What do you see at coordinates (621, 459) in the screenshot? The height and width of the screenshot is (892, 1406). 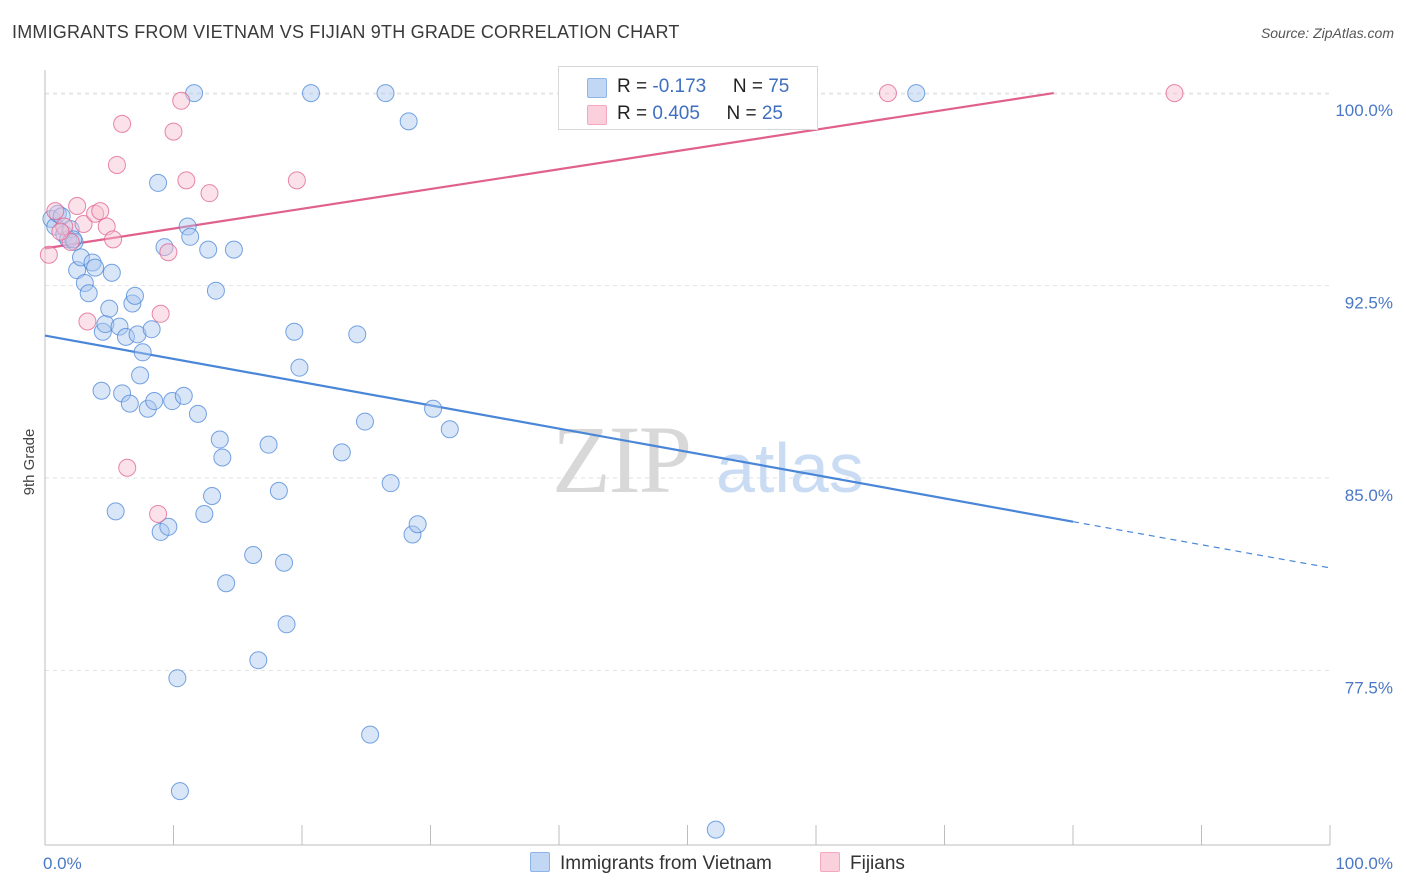 I see `watermark-zip: ZIP` at bounding box center [621, 459].